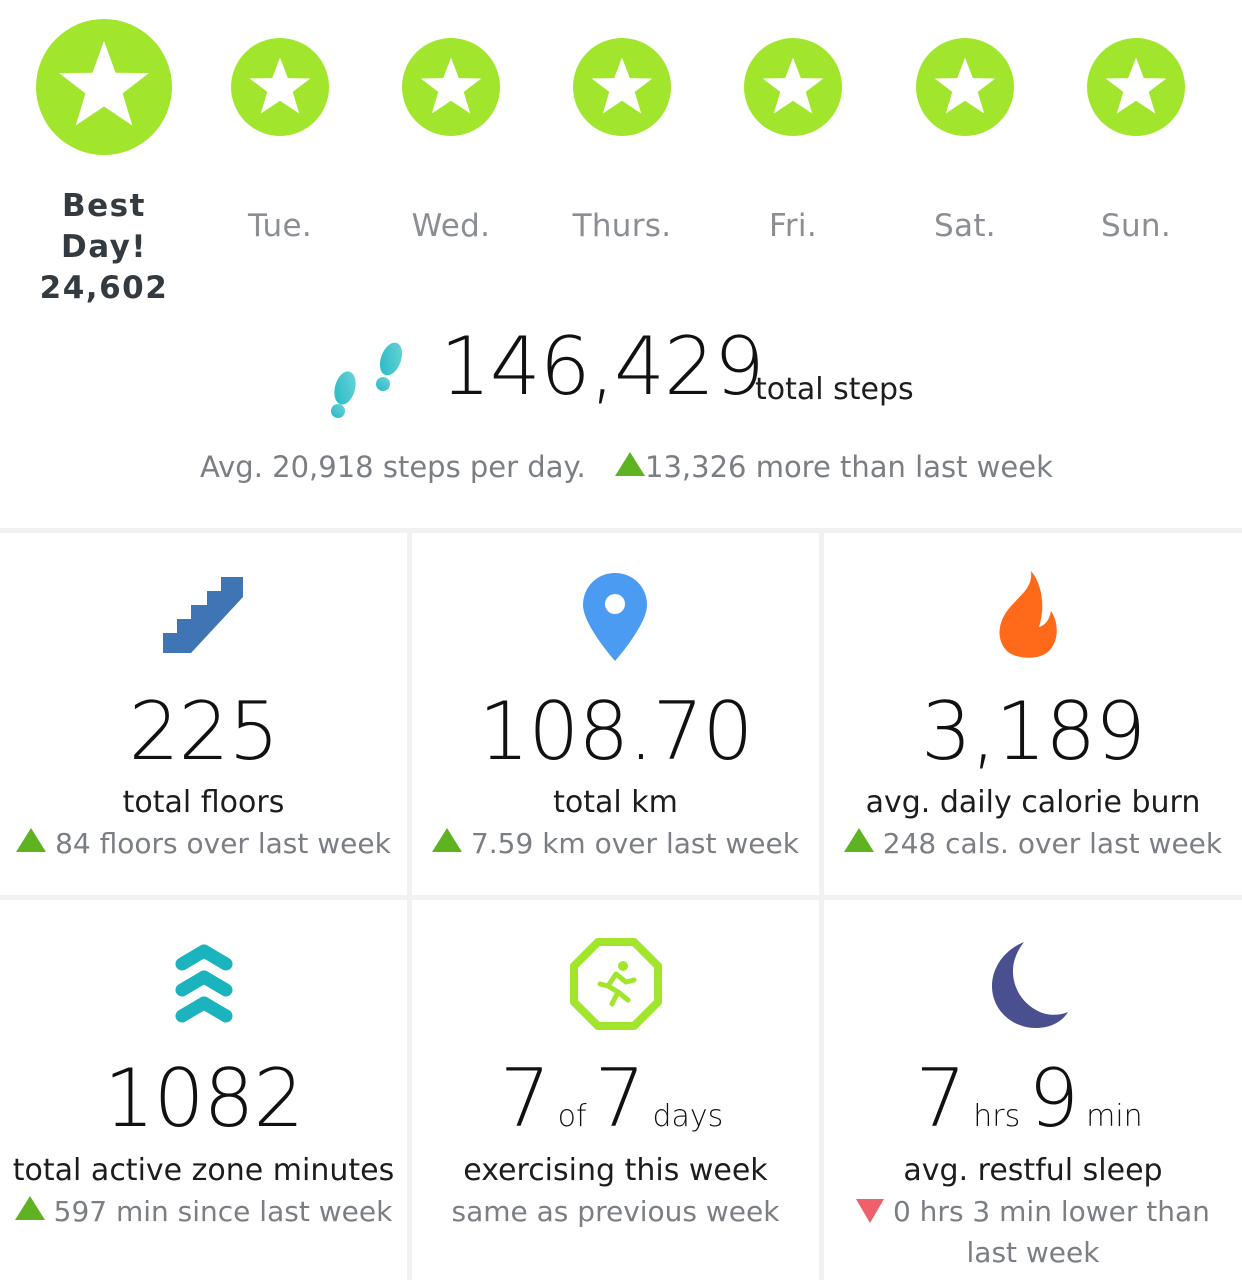 This screenshot has height=1280, width=1242. What do you see at coordinates (203, 802) in the screenshot?
I see `floors-label: total floors` at bounding box center [203, 802].